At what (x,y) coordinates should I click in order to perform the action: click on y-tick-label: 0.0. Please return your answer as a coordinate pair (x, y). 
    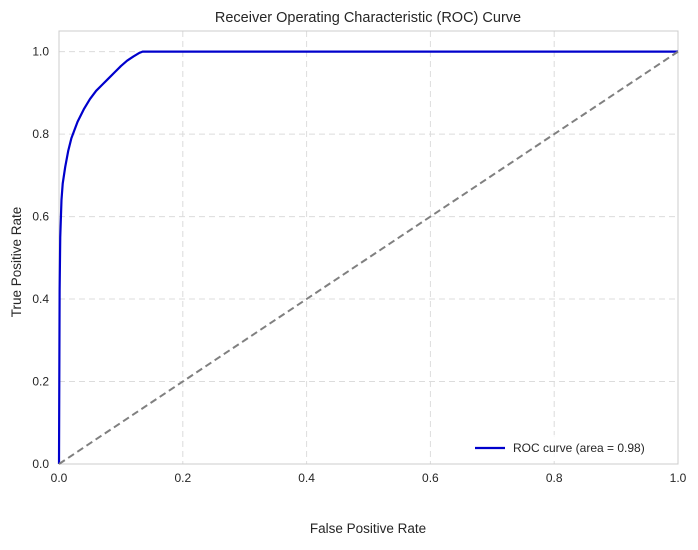
    Looking at the image, I should click on (40, 464).